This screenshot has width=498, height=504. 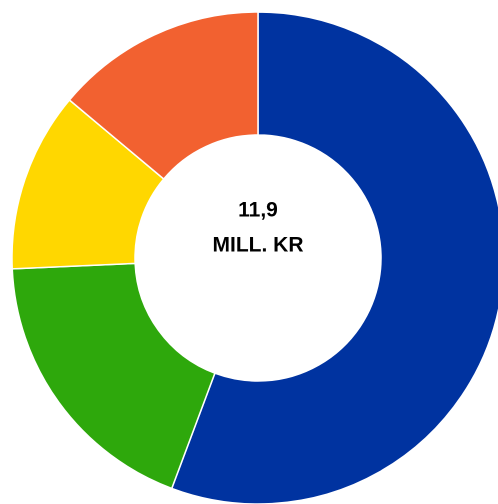 What do you see at coordinates (163, 96) in the screenshot?
I see `donut-slice` at bounding box center [163, 96].